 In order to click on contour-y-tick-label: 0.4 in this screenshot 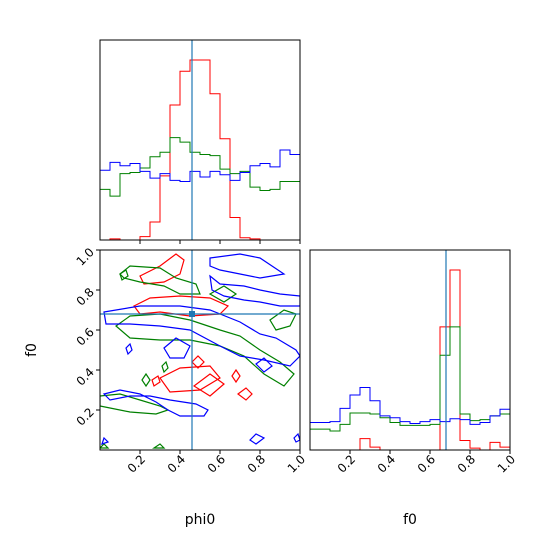, I will do `click(85, 376)`.